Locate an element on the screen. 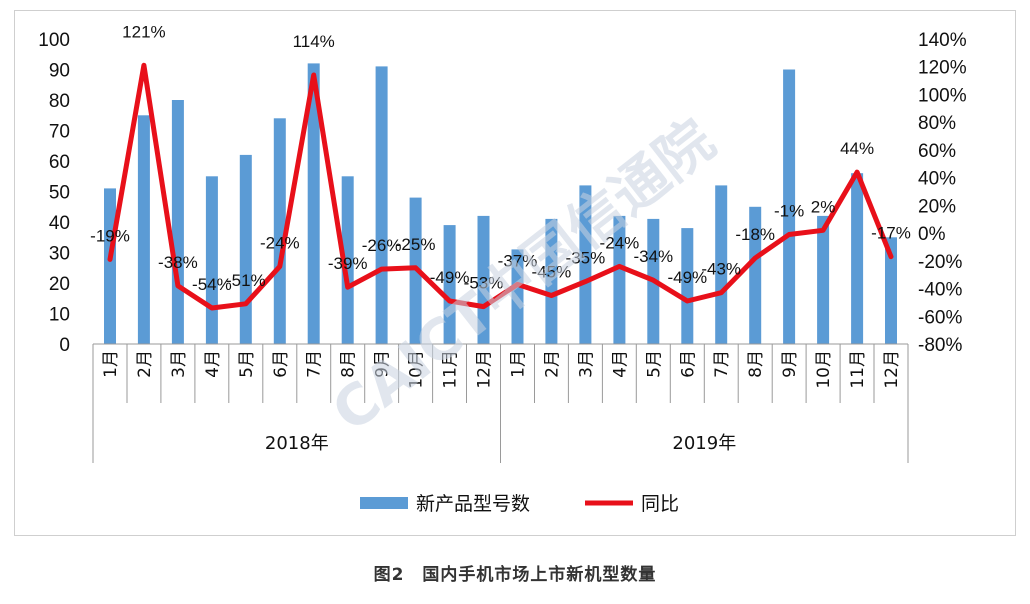 The image size is (1030, 604). y-right-tick-label: 40% is located at coordinates (937, 179).